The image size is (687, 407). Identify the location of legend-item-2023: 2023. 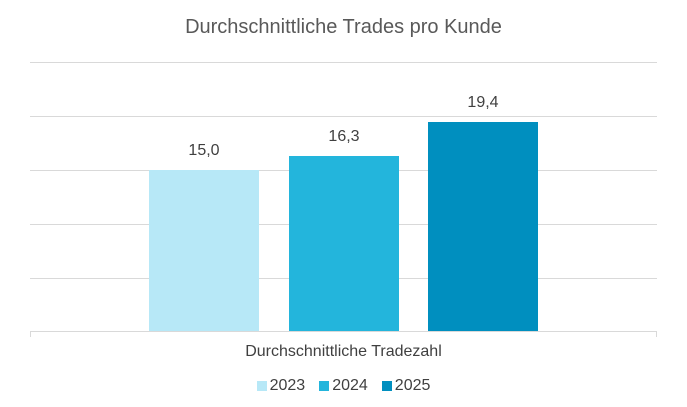
(281, 386).